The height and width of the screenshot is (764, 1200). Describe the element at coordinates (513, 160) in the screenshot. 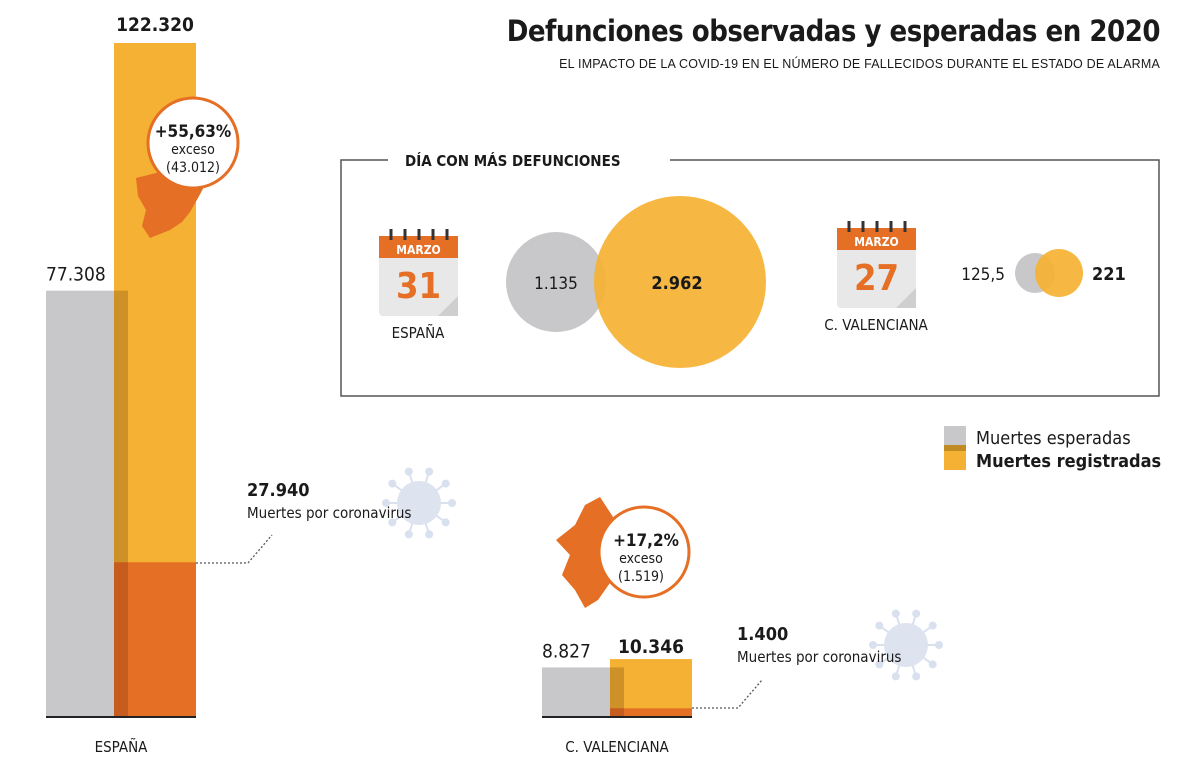

I see `peak-day-heading: DÍA CON MÁS DEFUNCIONES` at that location.